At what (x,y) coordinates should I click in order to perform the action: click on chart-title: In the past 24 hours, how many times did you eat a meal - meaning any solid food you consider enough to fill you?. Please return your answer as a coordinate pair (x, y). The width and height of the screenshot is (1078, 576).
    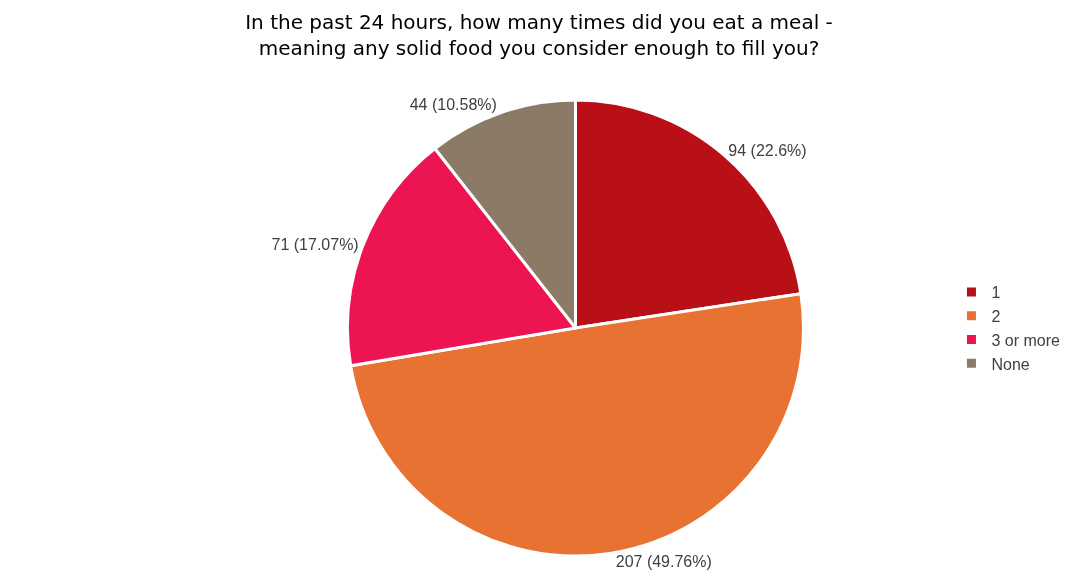
    Looking at the image, I should click on (539, 34).